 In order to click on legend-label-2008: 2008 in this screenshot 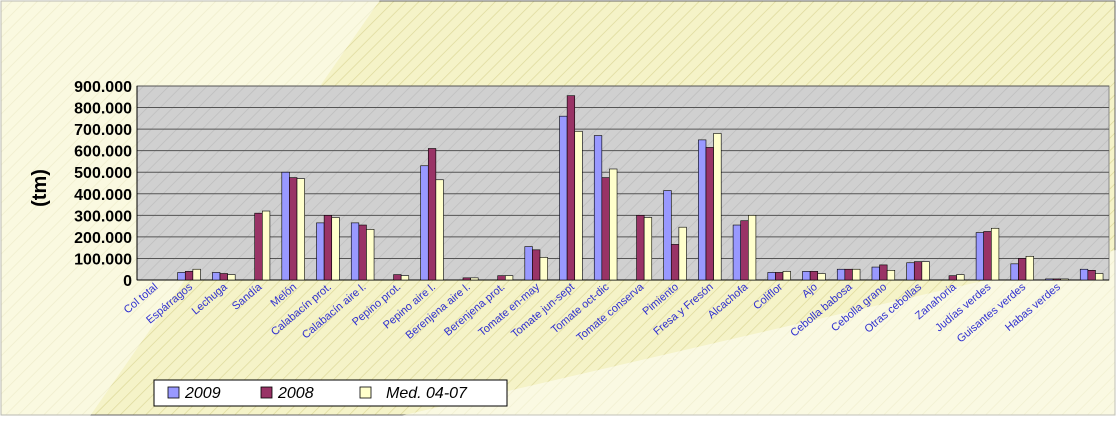, I will do `click(295, 393)`.